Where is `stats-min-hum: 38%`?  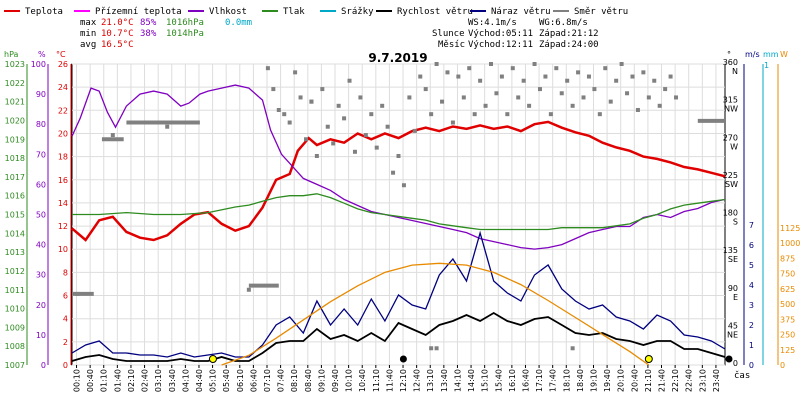 stats-min-hum: 38% is located at coordinates (148, 34).